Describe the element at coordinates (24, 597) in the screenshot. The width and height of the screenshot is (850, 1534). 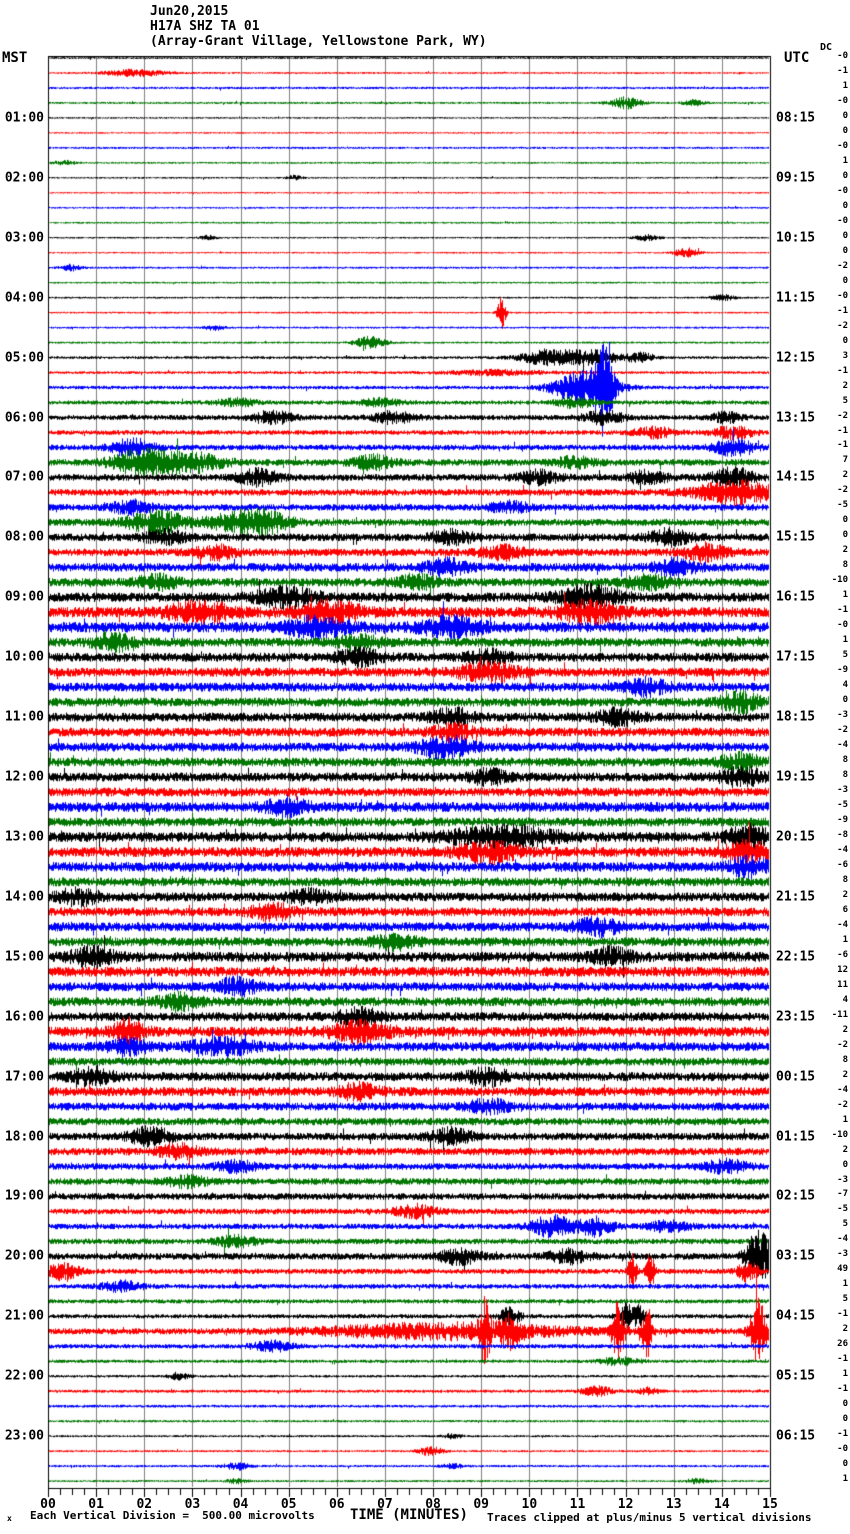
I see `mst-hour-label: 09:00` at that location.